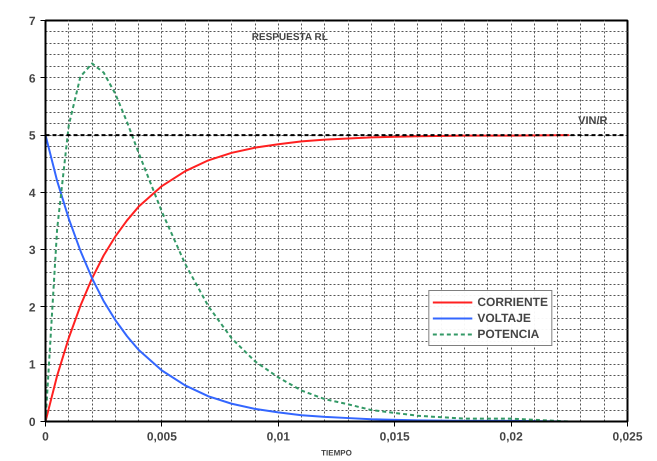  I want to click on ref-line-label: VIN/R, so click(593, 121).